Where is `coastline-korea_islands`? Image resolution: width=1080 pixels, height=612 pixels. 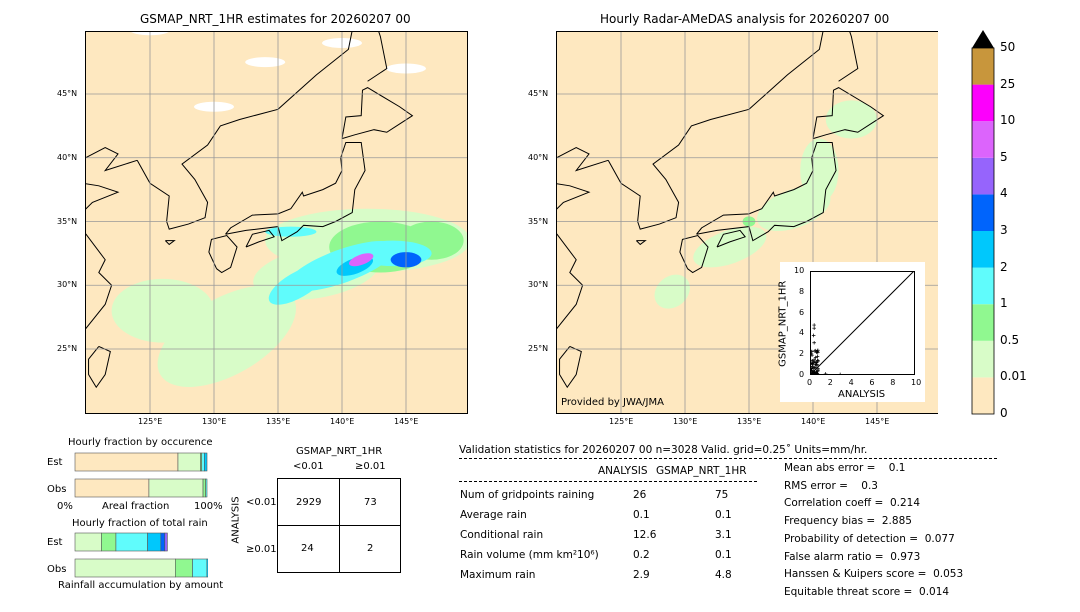
coastline-korea_islands is located at coordinates (641, 243).